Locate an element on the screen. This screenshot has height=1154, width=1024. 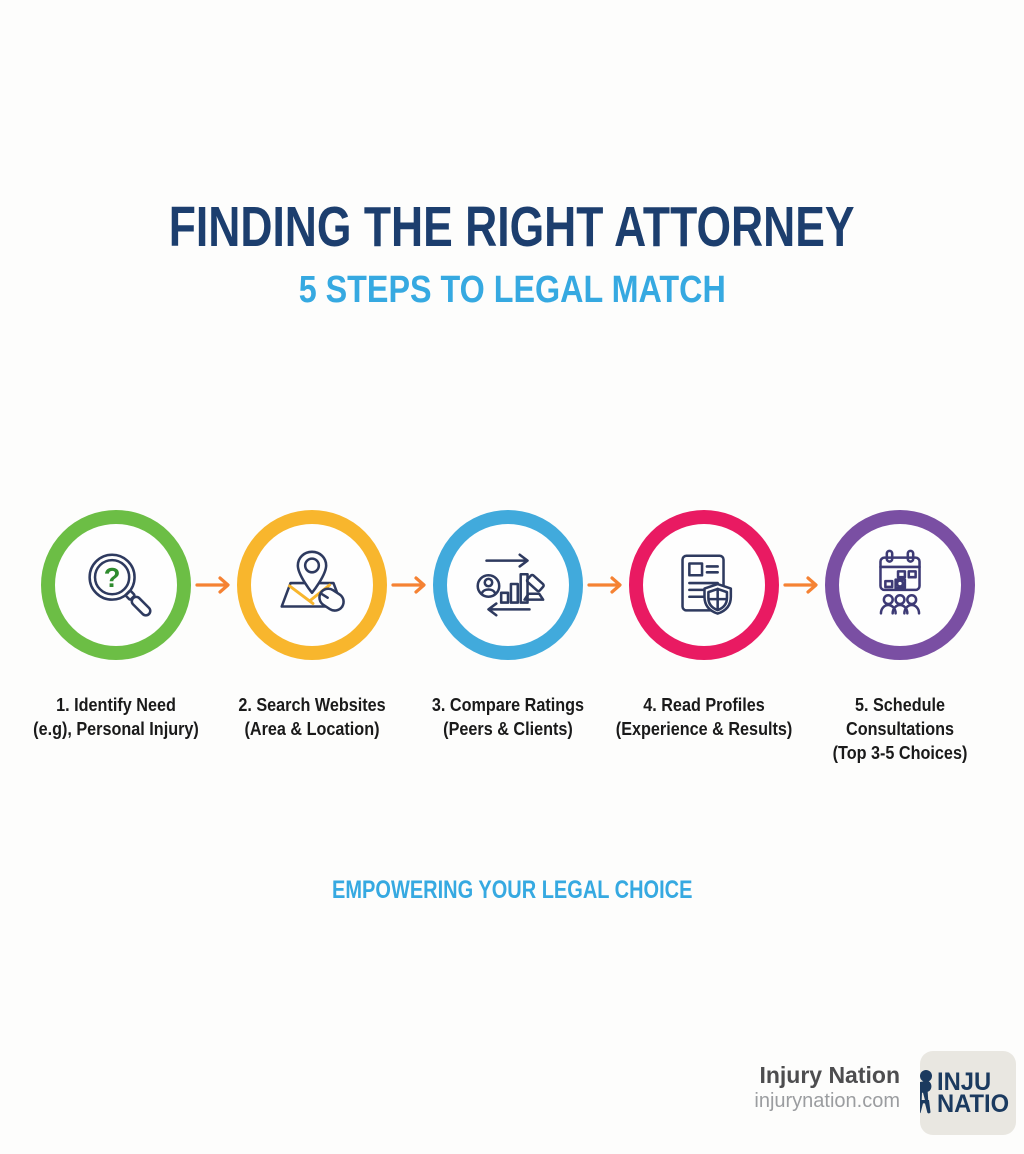
step-2: 2. Search Websites (Area & Location) is located at coordinates (312, 625).